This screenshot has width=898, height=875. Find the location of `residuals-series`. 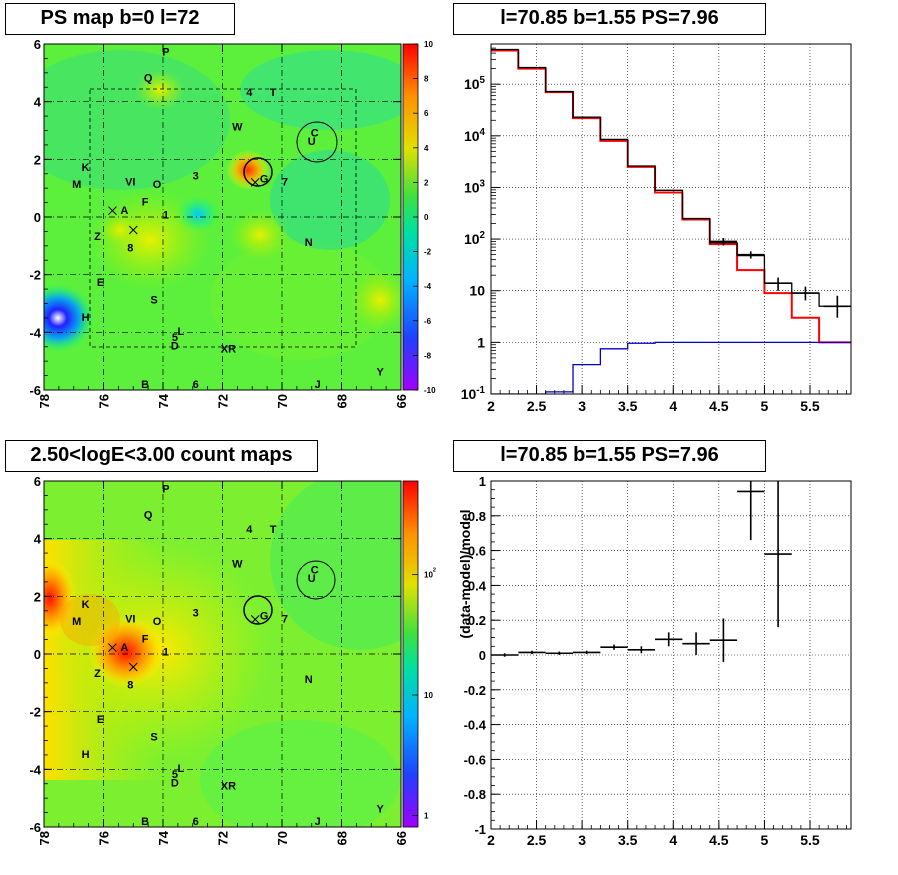

residuals-series is located at coordinates (641, 571).